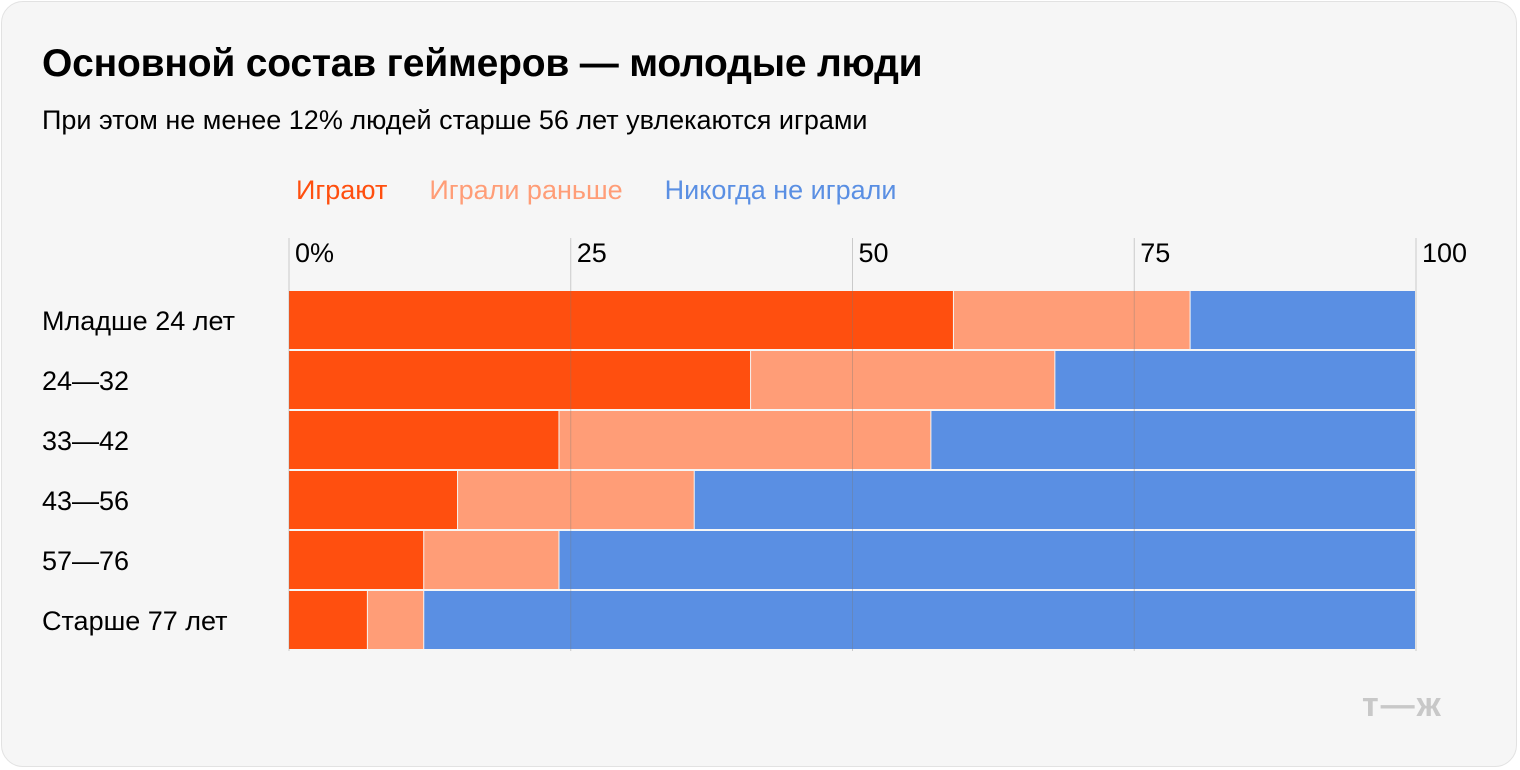 The image size is (1520, 770). I want to click on legend-item-played-before: Играли раньше, so click(526, 190).